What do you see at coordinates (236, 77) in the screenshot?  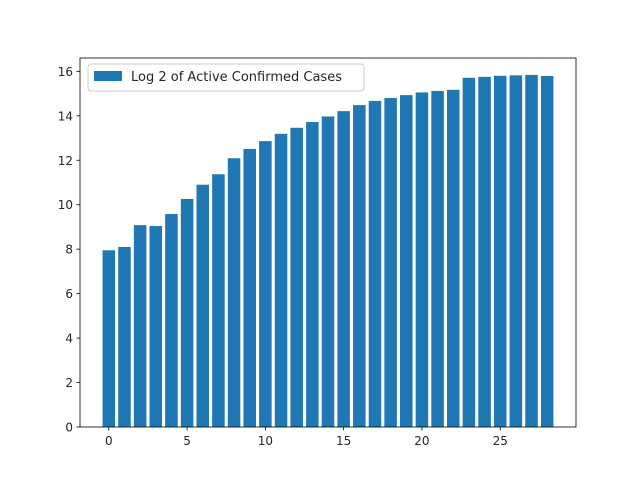 I see `legend-label: Log 2 of Active Confirmed Cases` at bounding box center [236, 77].